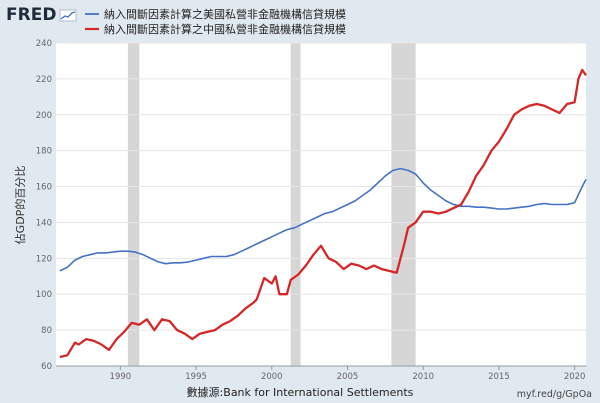  I want to click on fred-logo-text: FRED, so click(31, 15).